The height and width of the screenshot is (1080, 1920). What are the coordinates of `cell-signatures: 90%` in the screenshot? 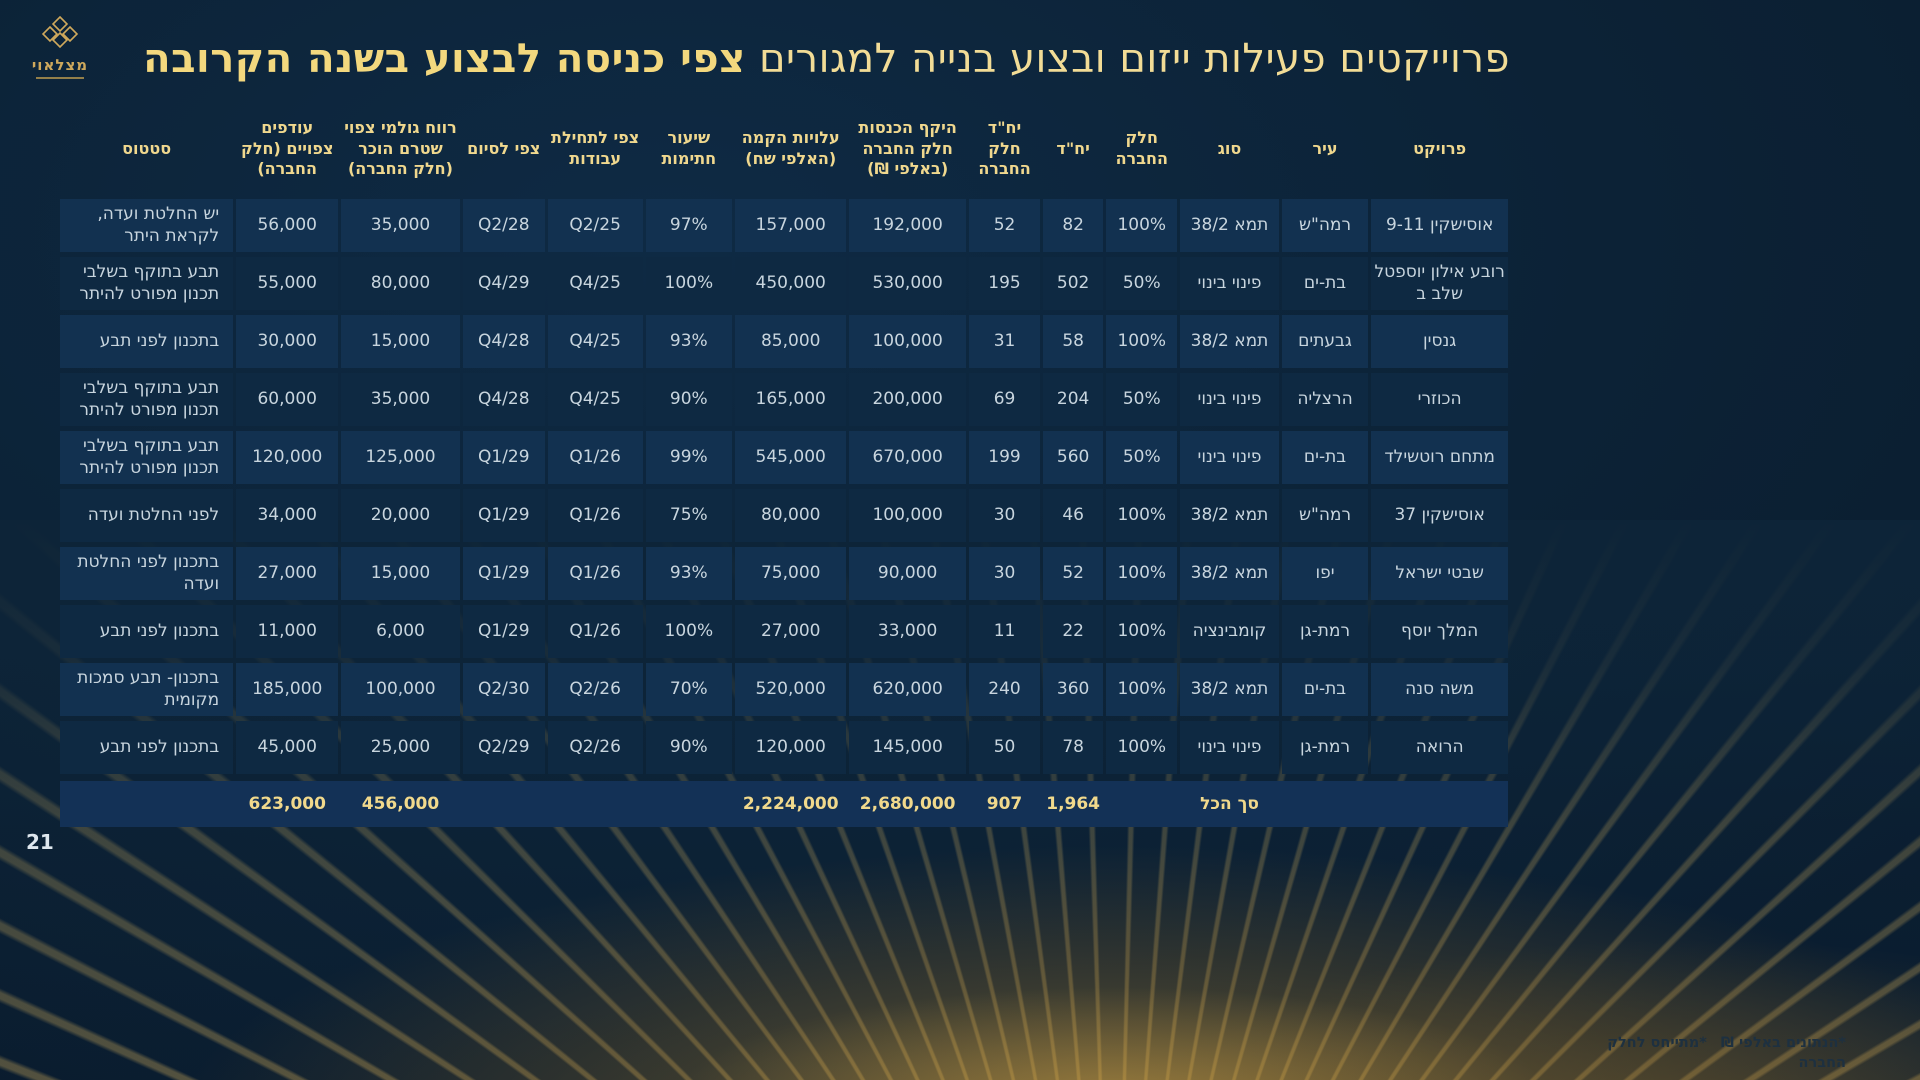 It's located at (689, 747).